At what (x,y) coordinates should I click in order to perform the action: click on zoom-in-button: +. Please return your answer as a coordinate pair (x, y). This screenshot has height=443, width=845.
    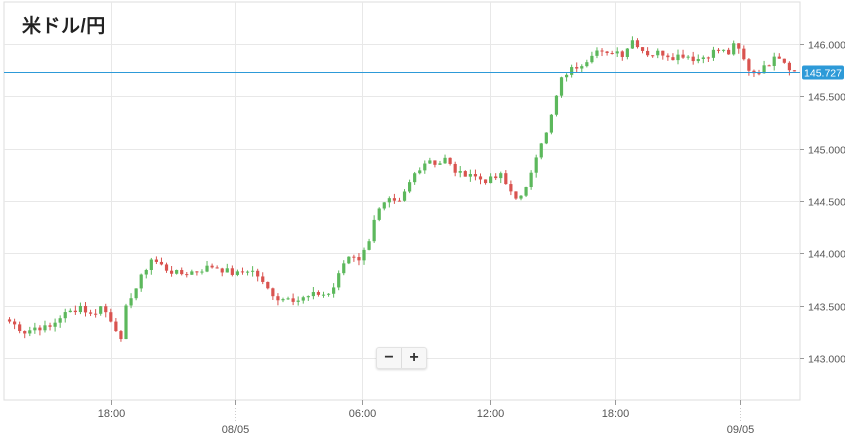
    Looking at the image, I should click on (414, 357).